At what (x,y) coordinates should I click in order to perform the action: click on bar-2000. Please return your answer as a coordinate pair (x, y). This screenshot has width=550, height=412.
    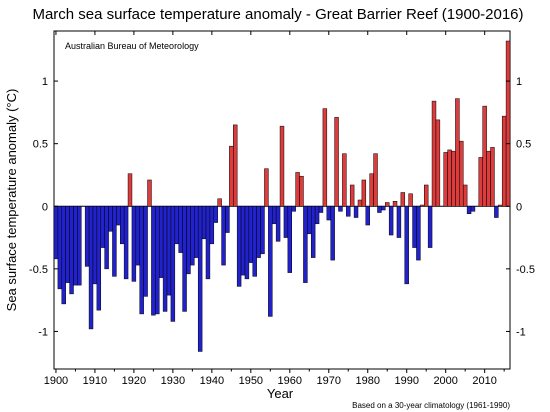
    Looking at the image, I should click on (445, 179).